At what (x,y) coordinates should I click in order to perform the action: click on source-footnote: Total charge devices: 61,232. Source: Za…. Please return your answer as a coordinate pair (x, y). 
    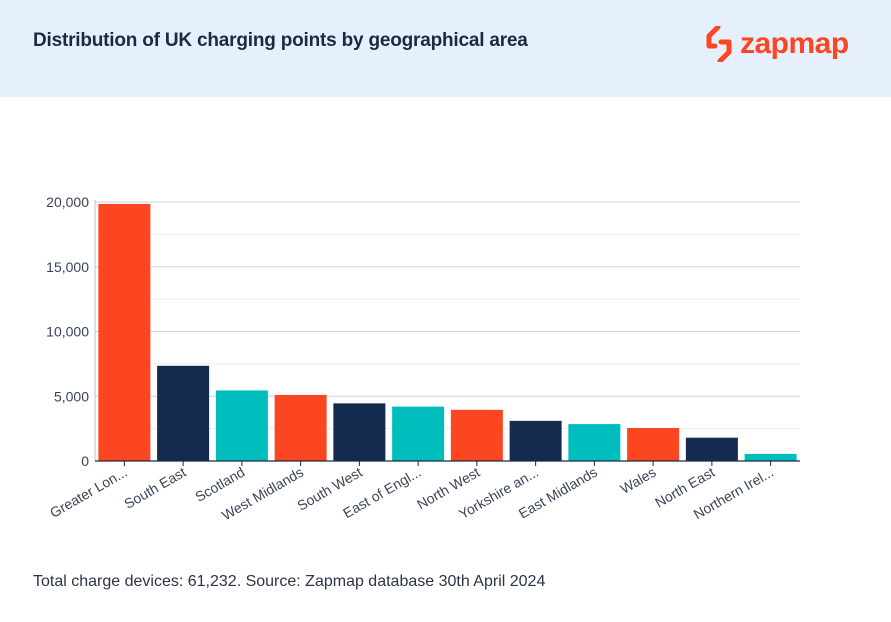
    Looking at the image, I should click on (289, 581).